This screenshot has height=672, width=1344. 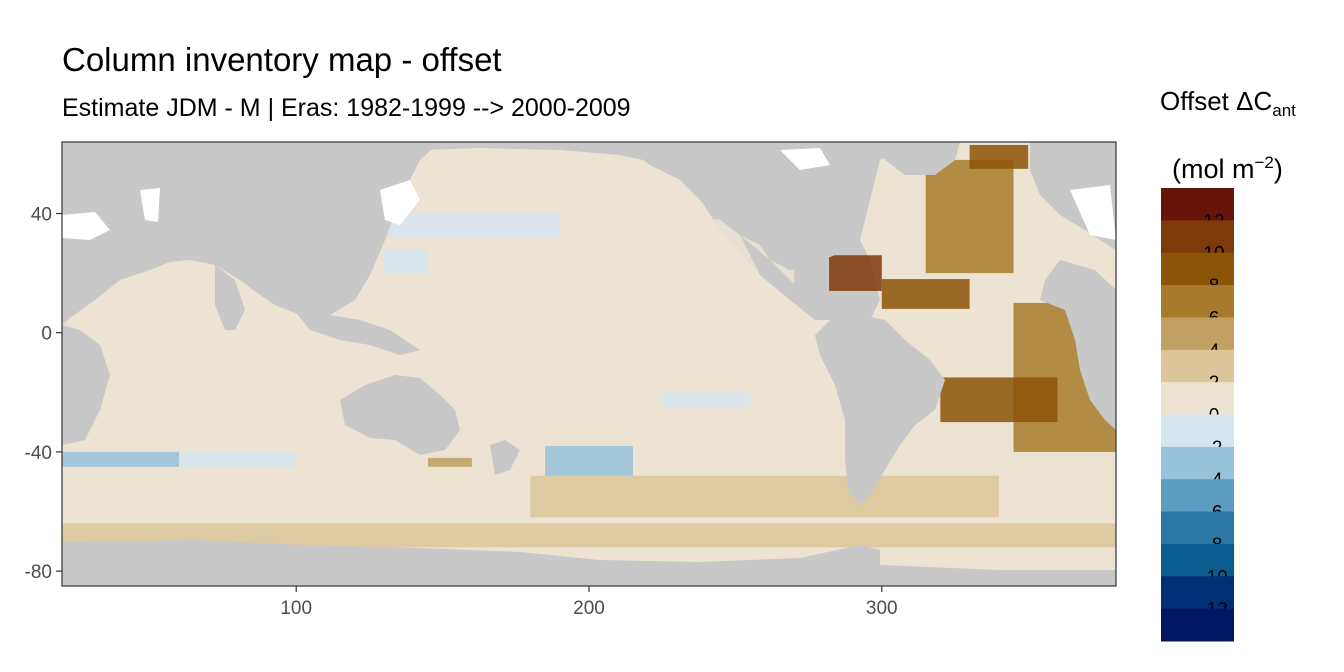 I want to click on no-data-patches, so click(x=589, y=194).